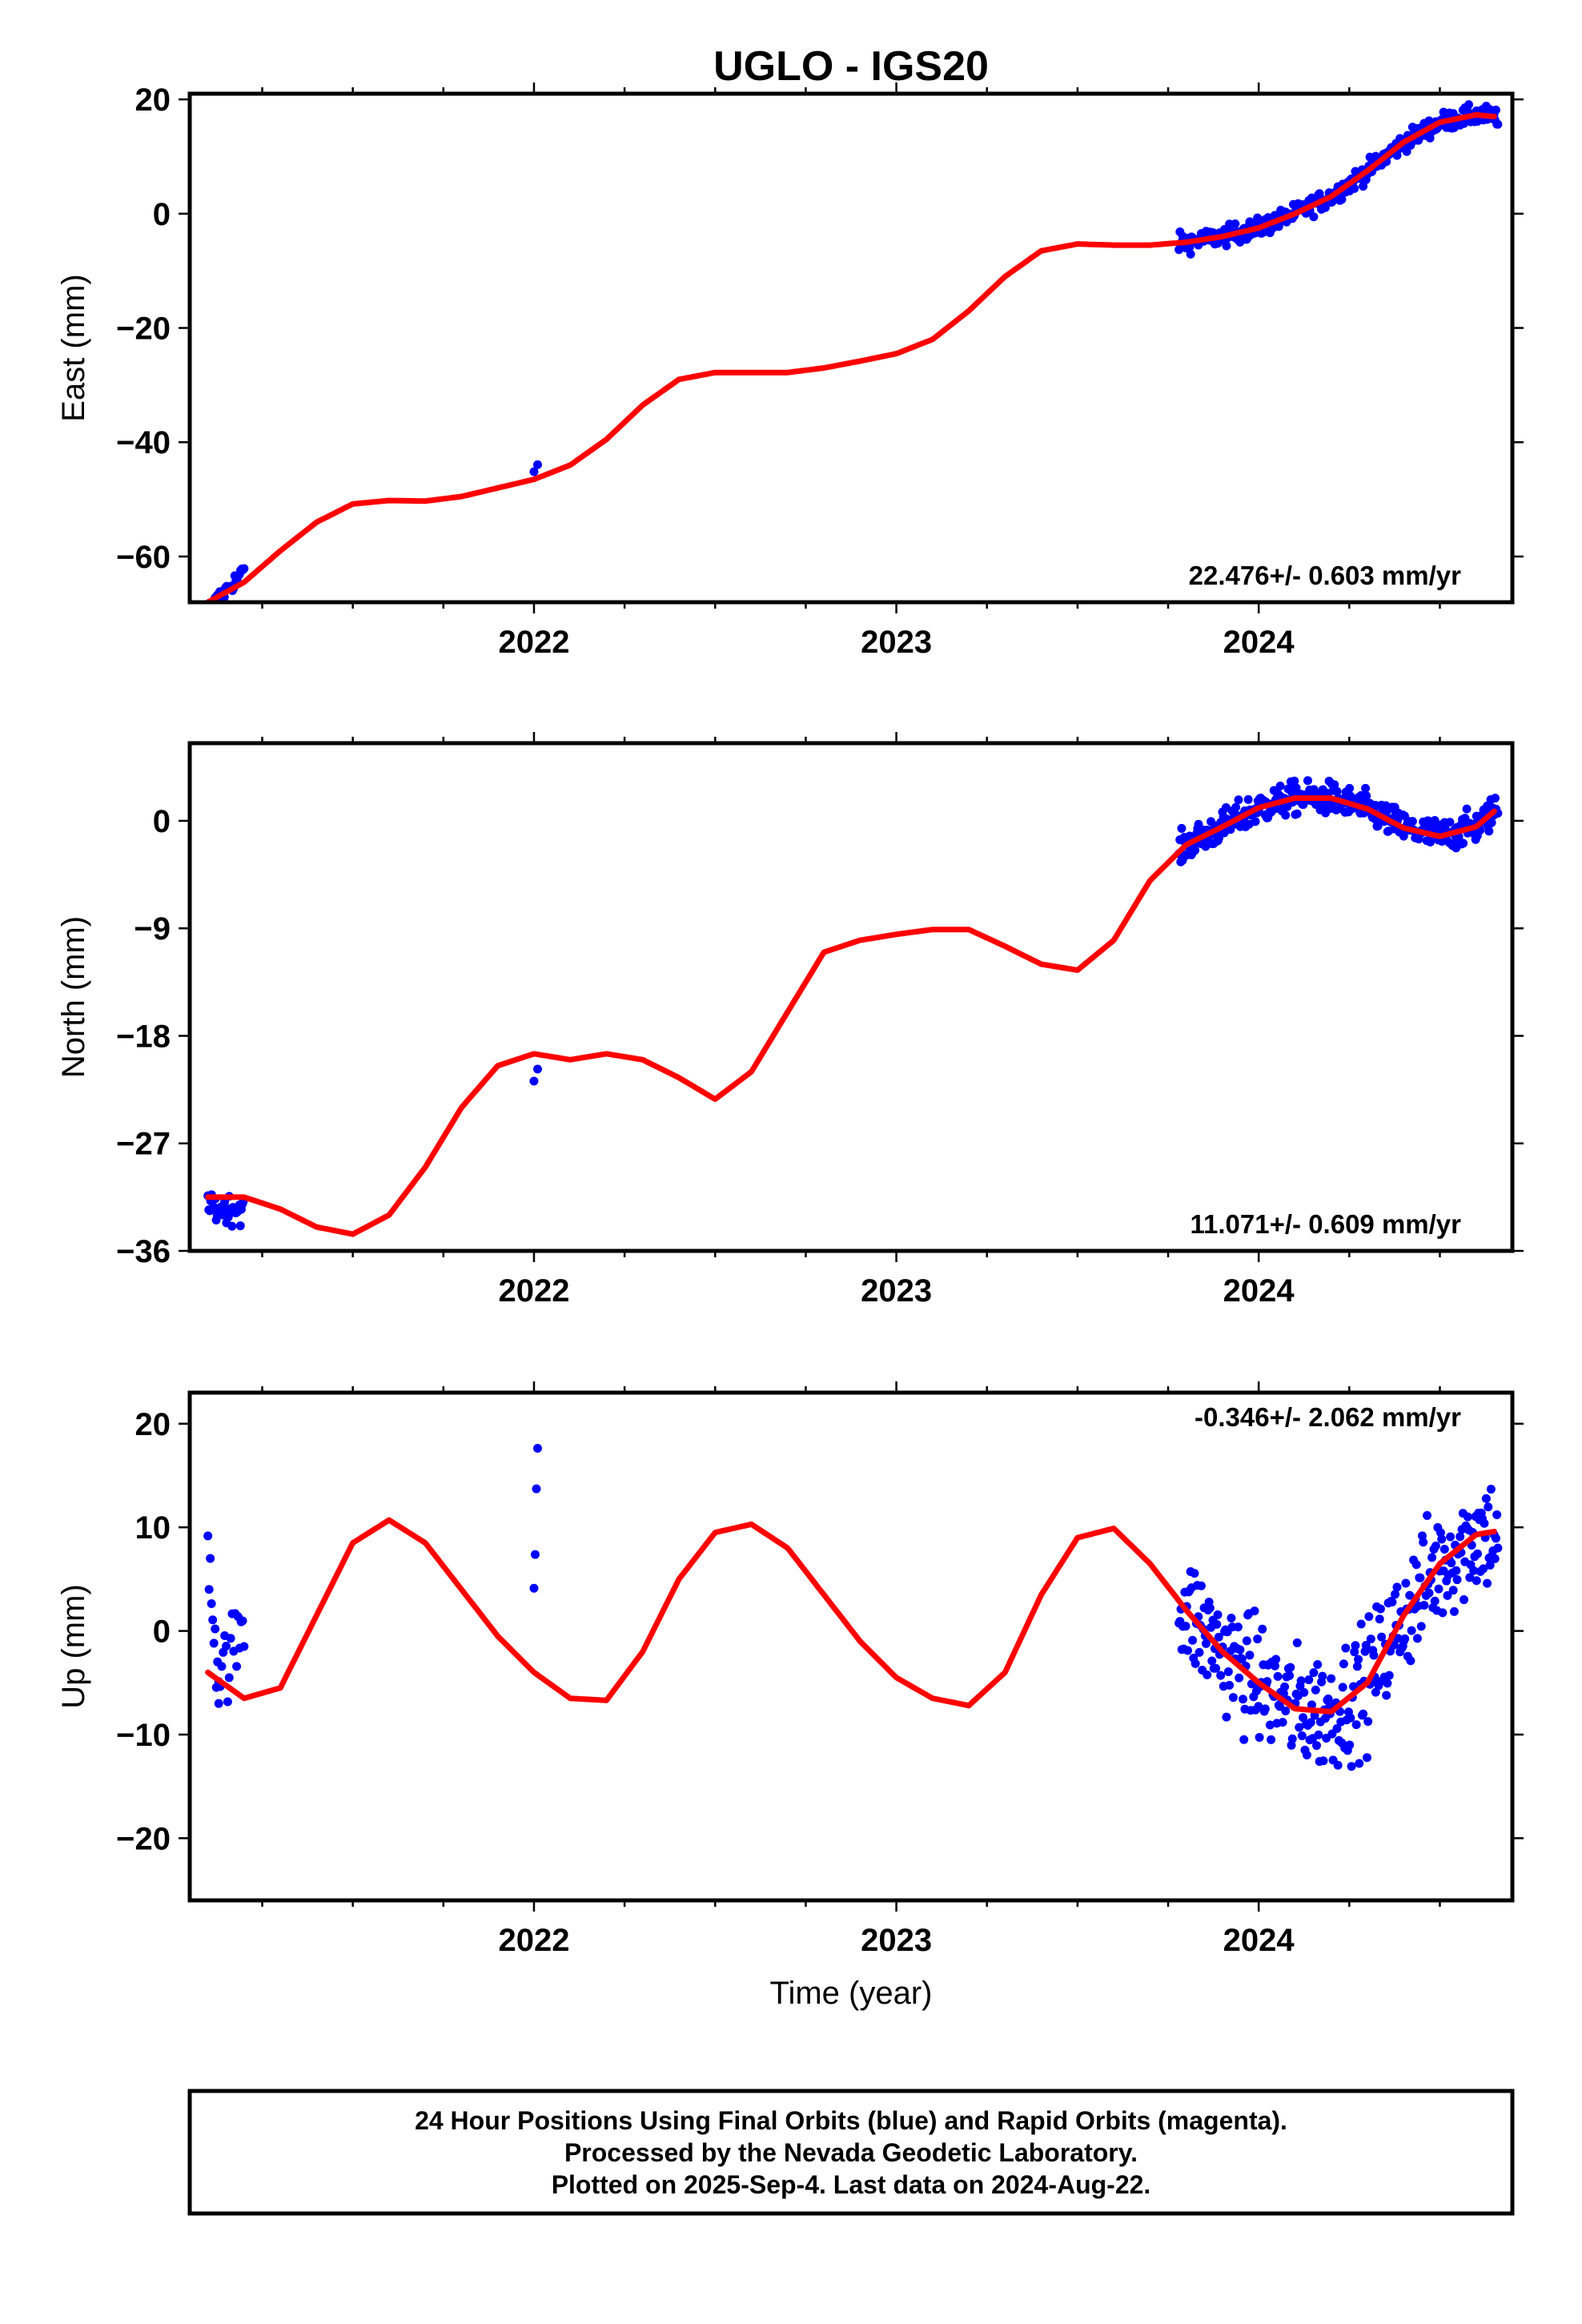 This screenshot has width=1582, height=2324. Describe the element at coordinates (144, 1838) in the screenshot. I see `y-tick-label: −20` at that location.